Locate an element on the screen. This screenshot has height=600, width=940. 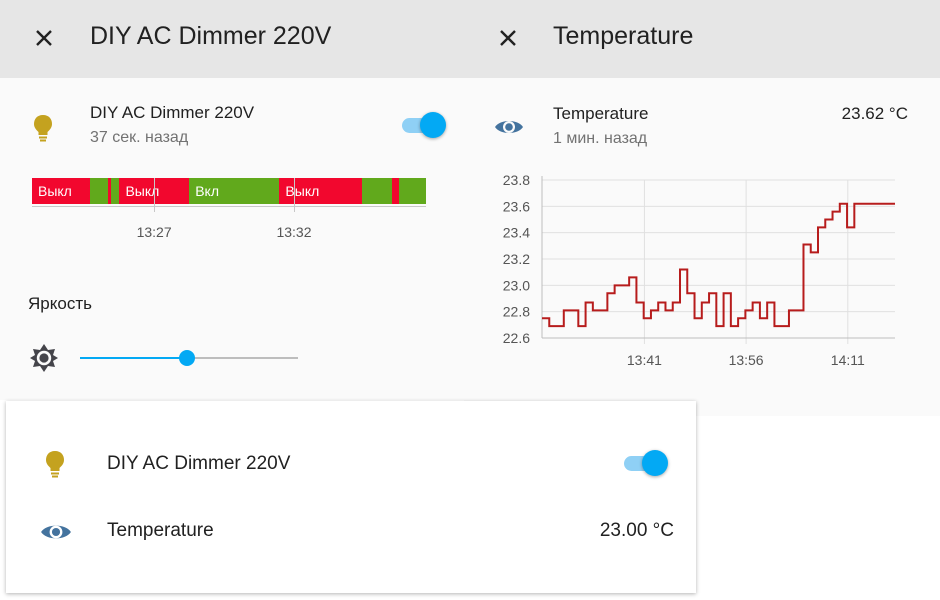
entity-name: Temperature is located at coordinates (601, 113).